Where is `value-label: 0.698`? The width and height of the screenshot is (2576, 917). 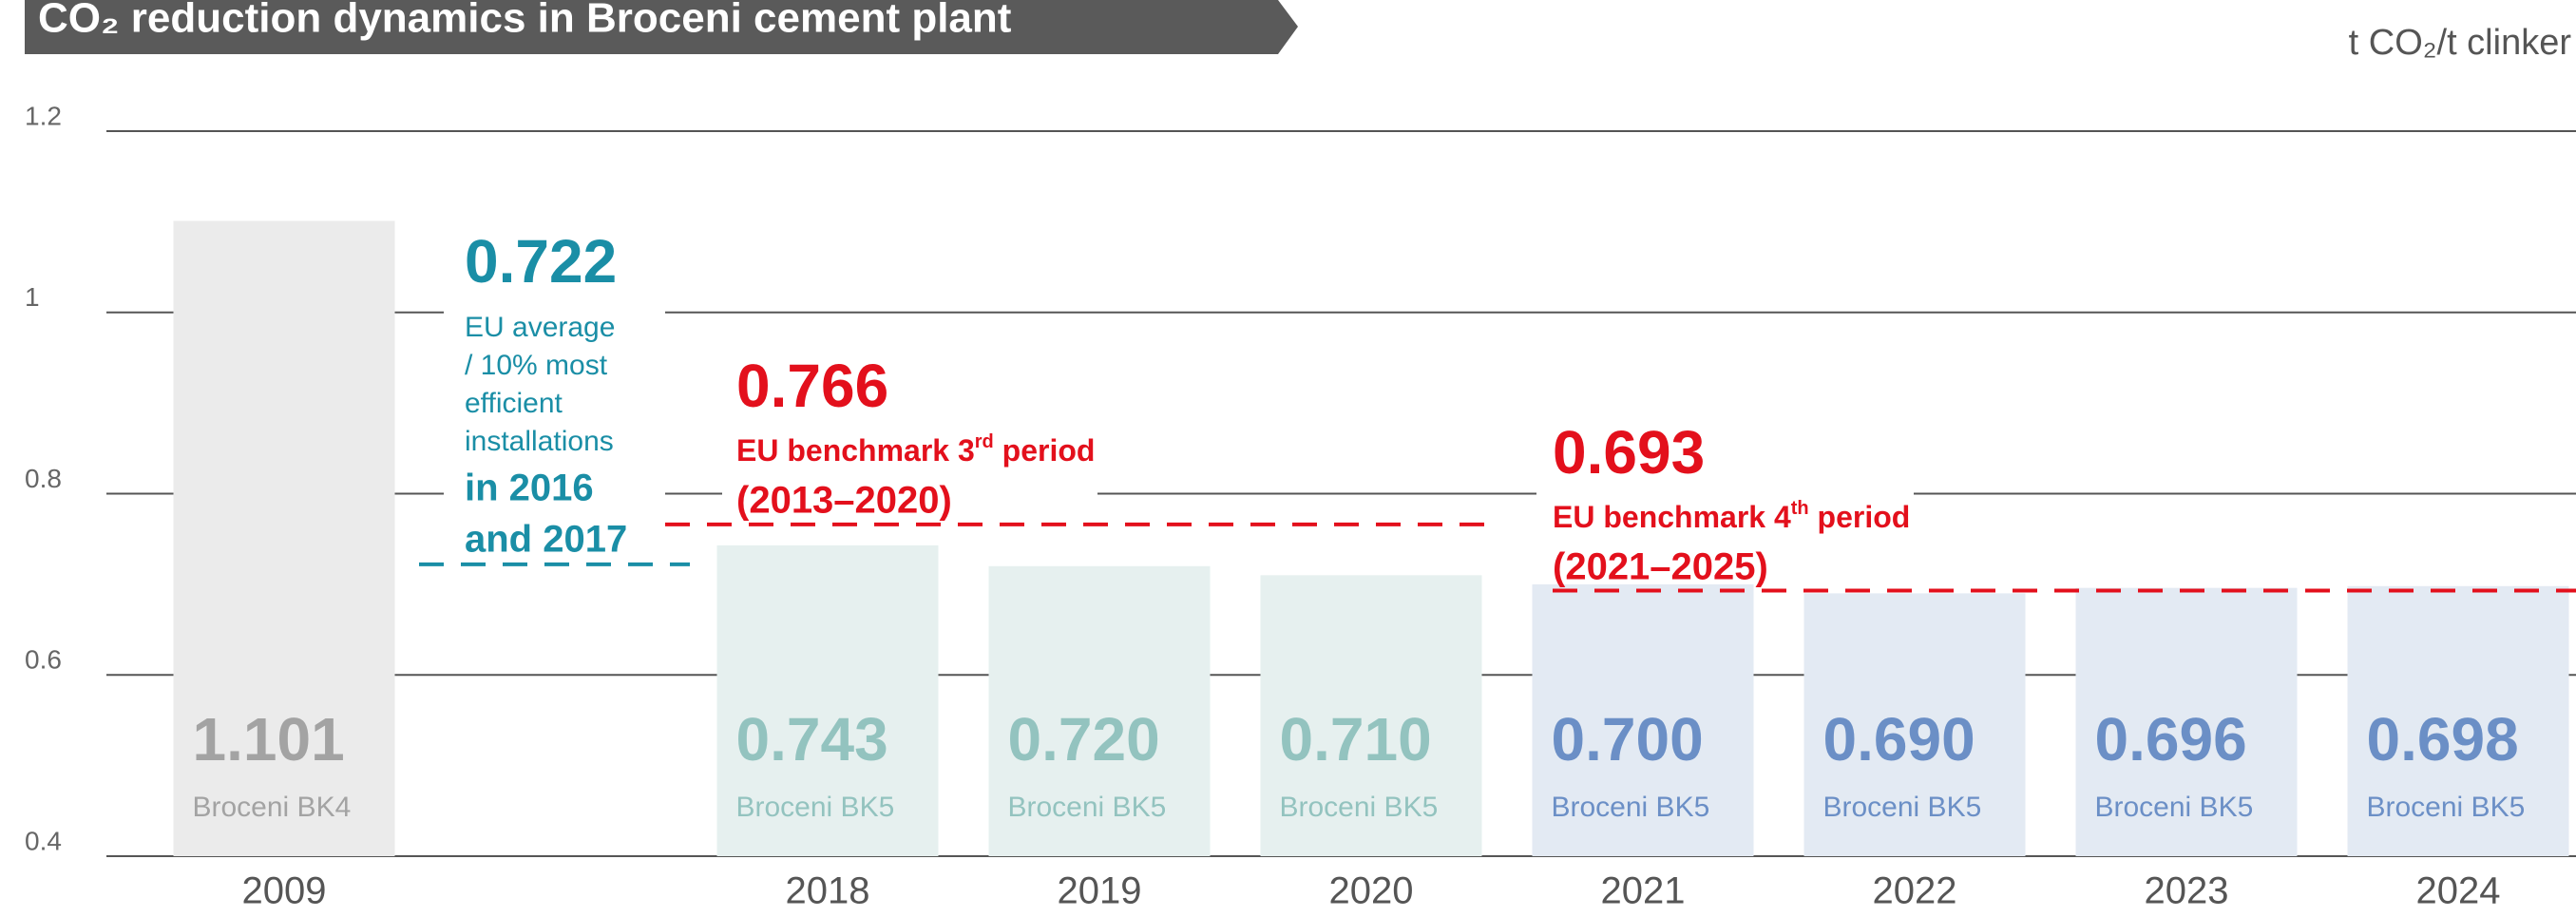
value-label: 0.698 is located at coordinates (2443, 739).